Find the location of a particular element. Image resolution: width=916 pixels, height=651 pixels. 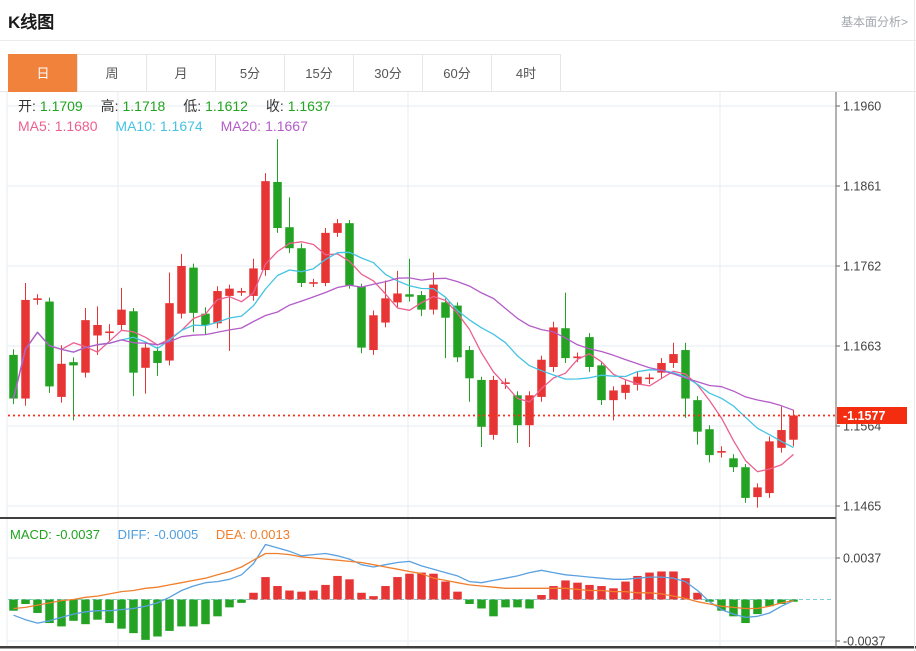

tab-30分: 30分 is located at coordinates (388, 73).